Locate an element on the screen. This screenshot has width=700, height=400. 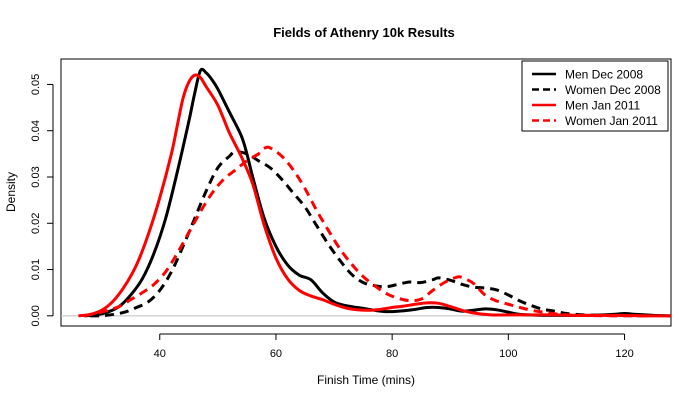
x-tick-label-80: 80 is located at coordinates (392, 354).